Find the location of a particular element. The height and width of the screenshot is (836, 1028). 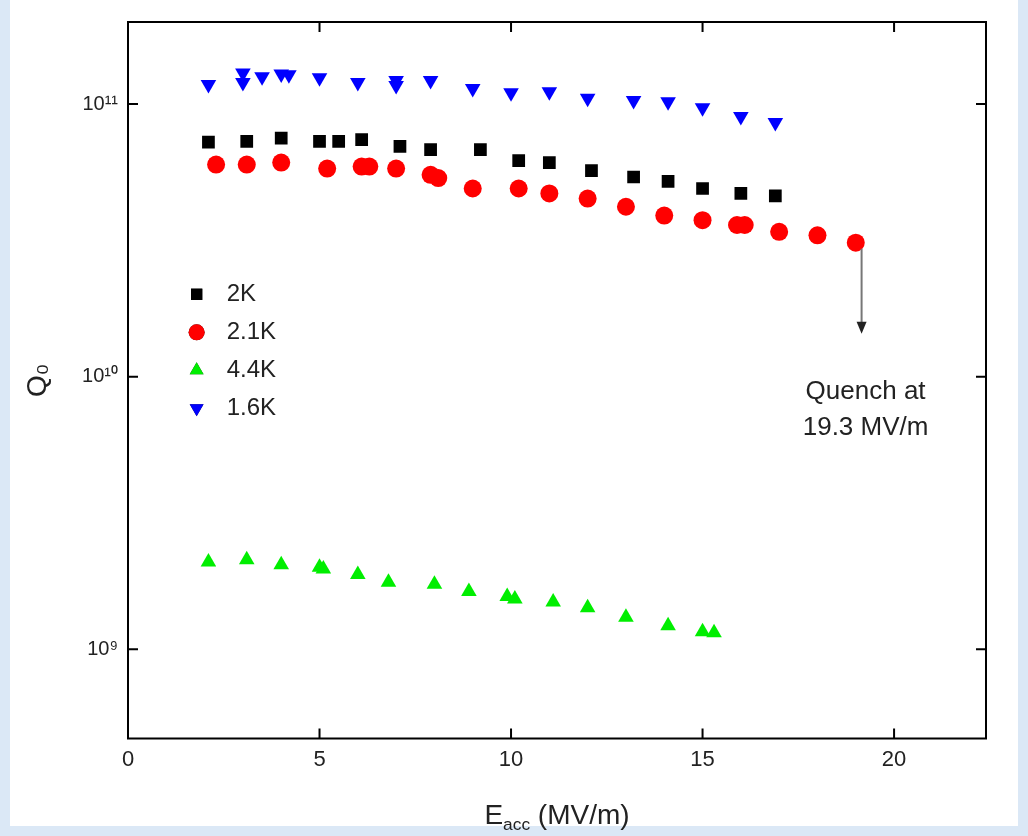

annotation: Quench at 19.3 MV/m is located at coordinates (865, 407).